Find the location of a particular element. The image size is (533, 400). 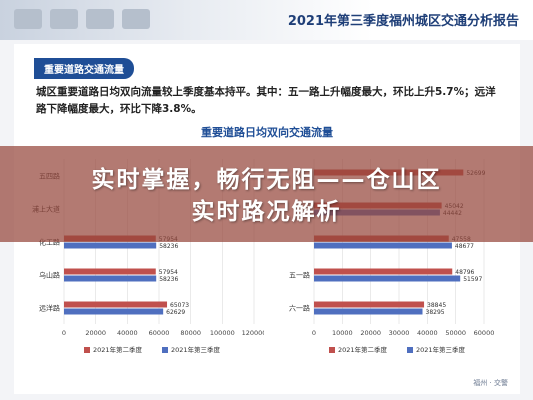

data-label: 48677 is located at coordinates (464, 246).